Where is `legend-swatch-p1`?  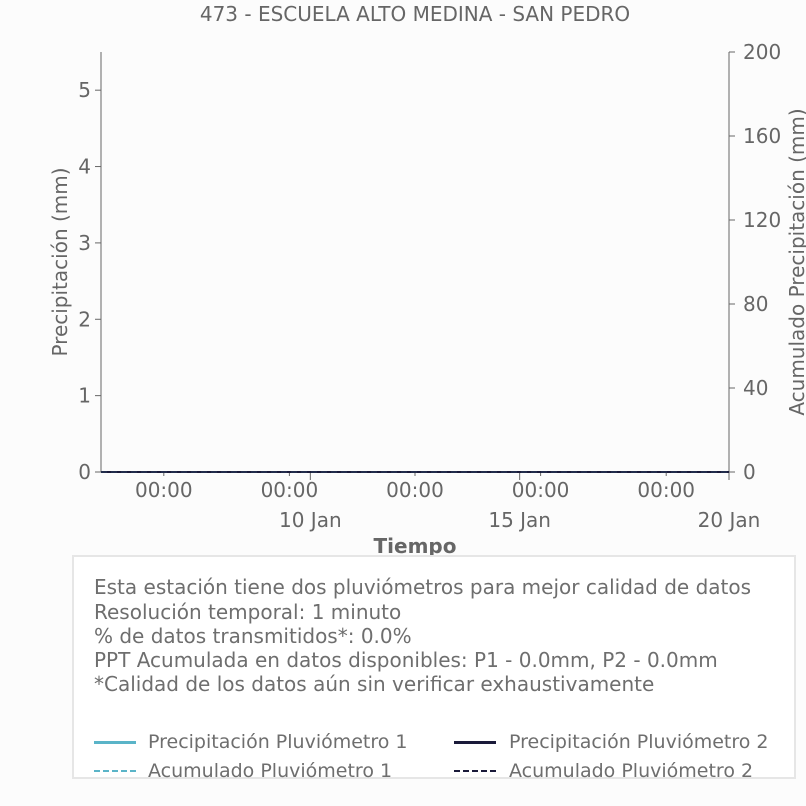
legend-swatch-p1 is located at coordinates (115, 742).